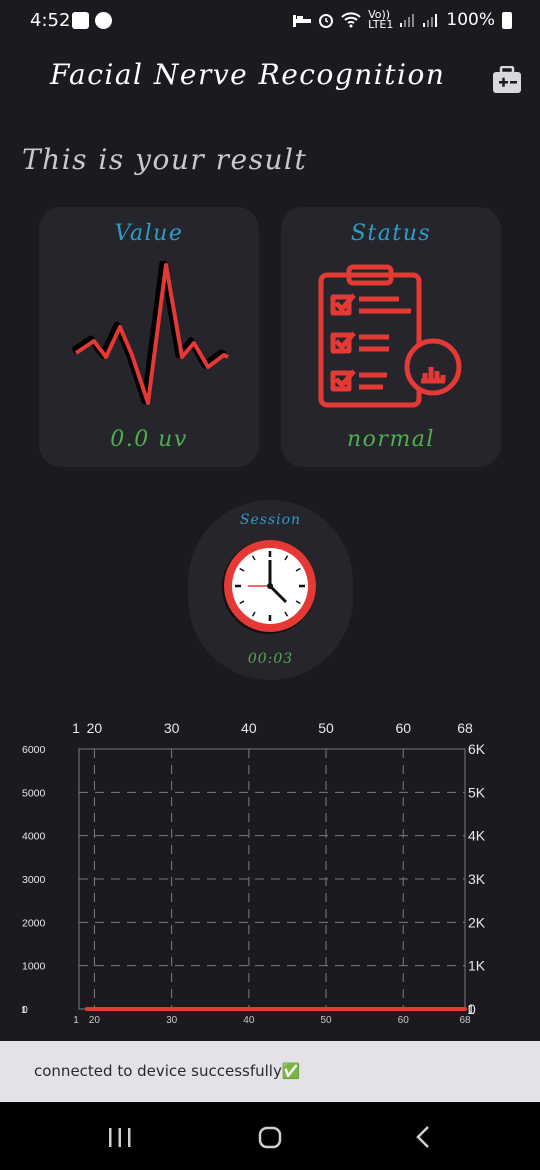  I want to click on y-tick-label-right: 5K, so click(477, 792).